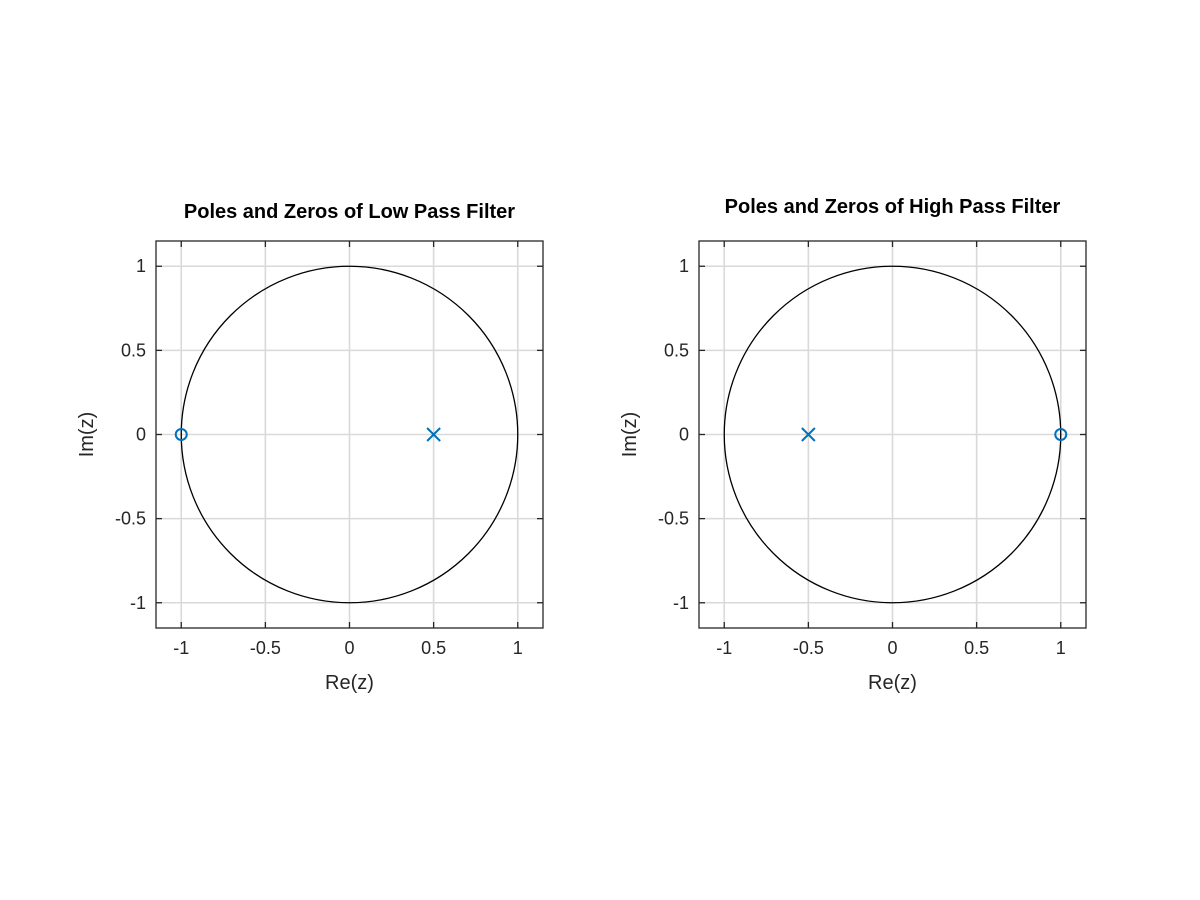 The height and width of the screenshot is (900, 1200). Describe the element at coordinates (893, 207) in the screenshot. I see `plot-title: Poles and Zeros of High Pass Filter` at that location.